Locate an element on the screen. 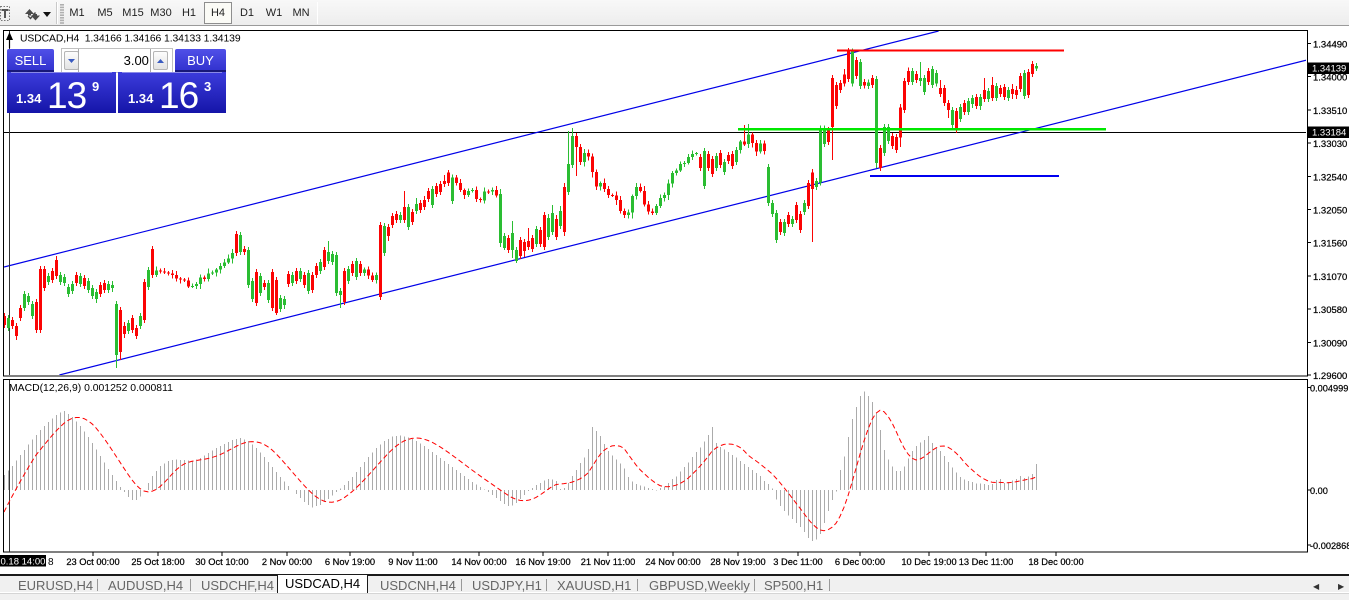 The width and height of the screenshot is (1349, 600). svg-text: 16 Nov 19:00 is located at coordinates (542, 562).